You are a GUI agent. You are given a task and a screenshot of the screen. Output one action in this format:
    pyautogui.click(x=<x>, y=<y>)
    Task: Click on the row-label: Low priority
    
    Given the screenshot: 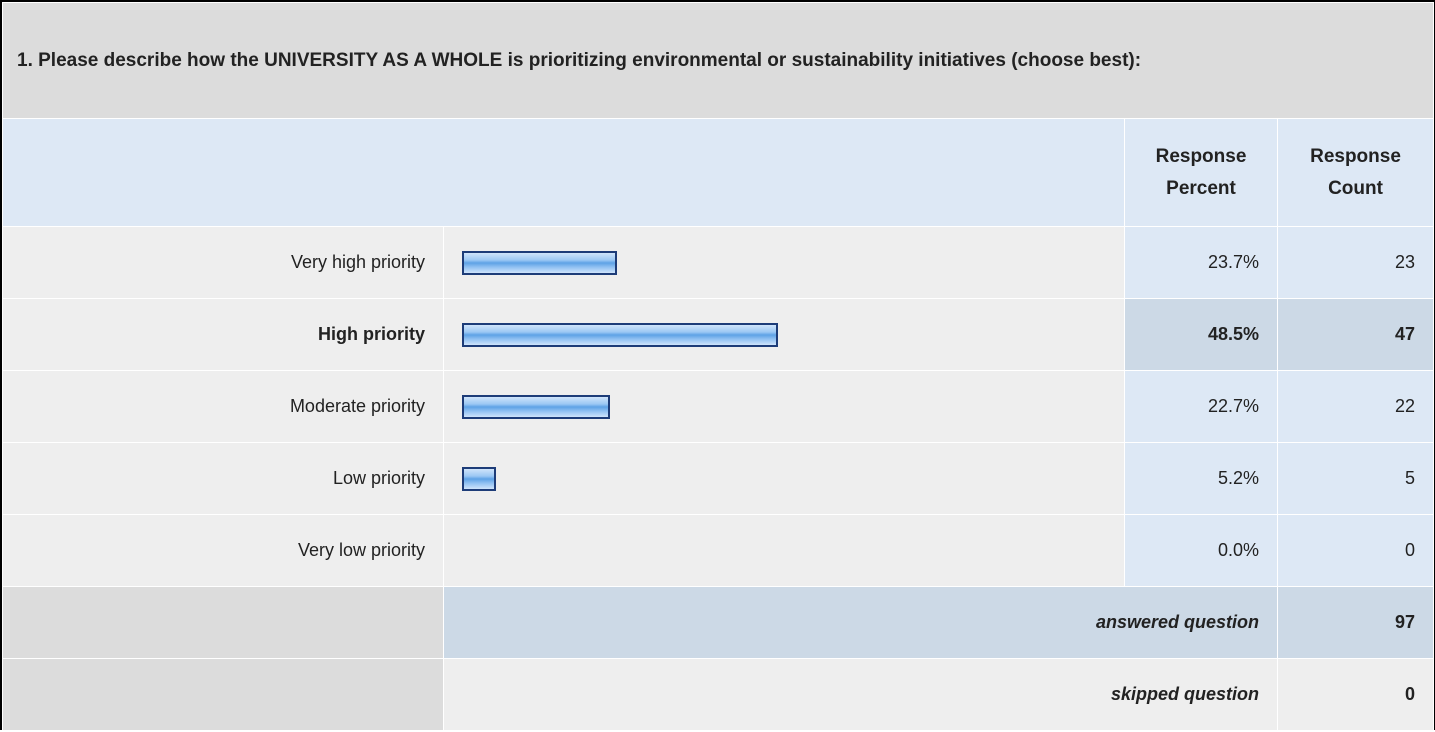 What is the action you would take?
    pyautogui.click(x=223, y=478)
    